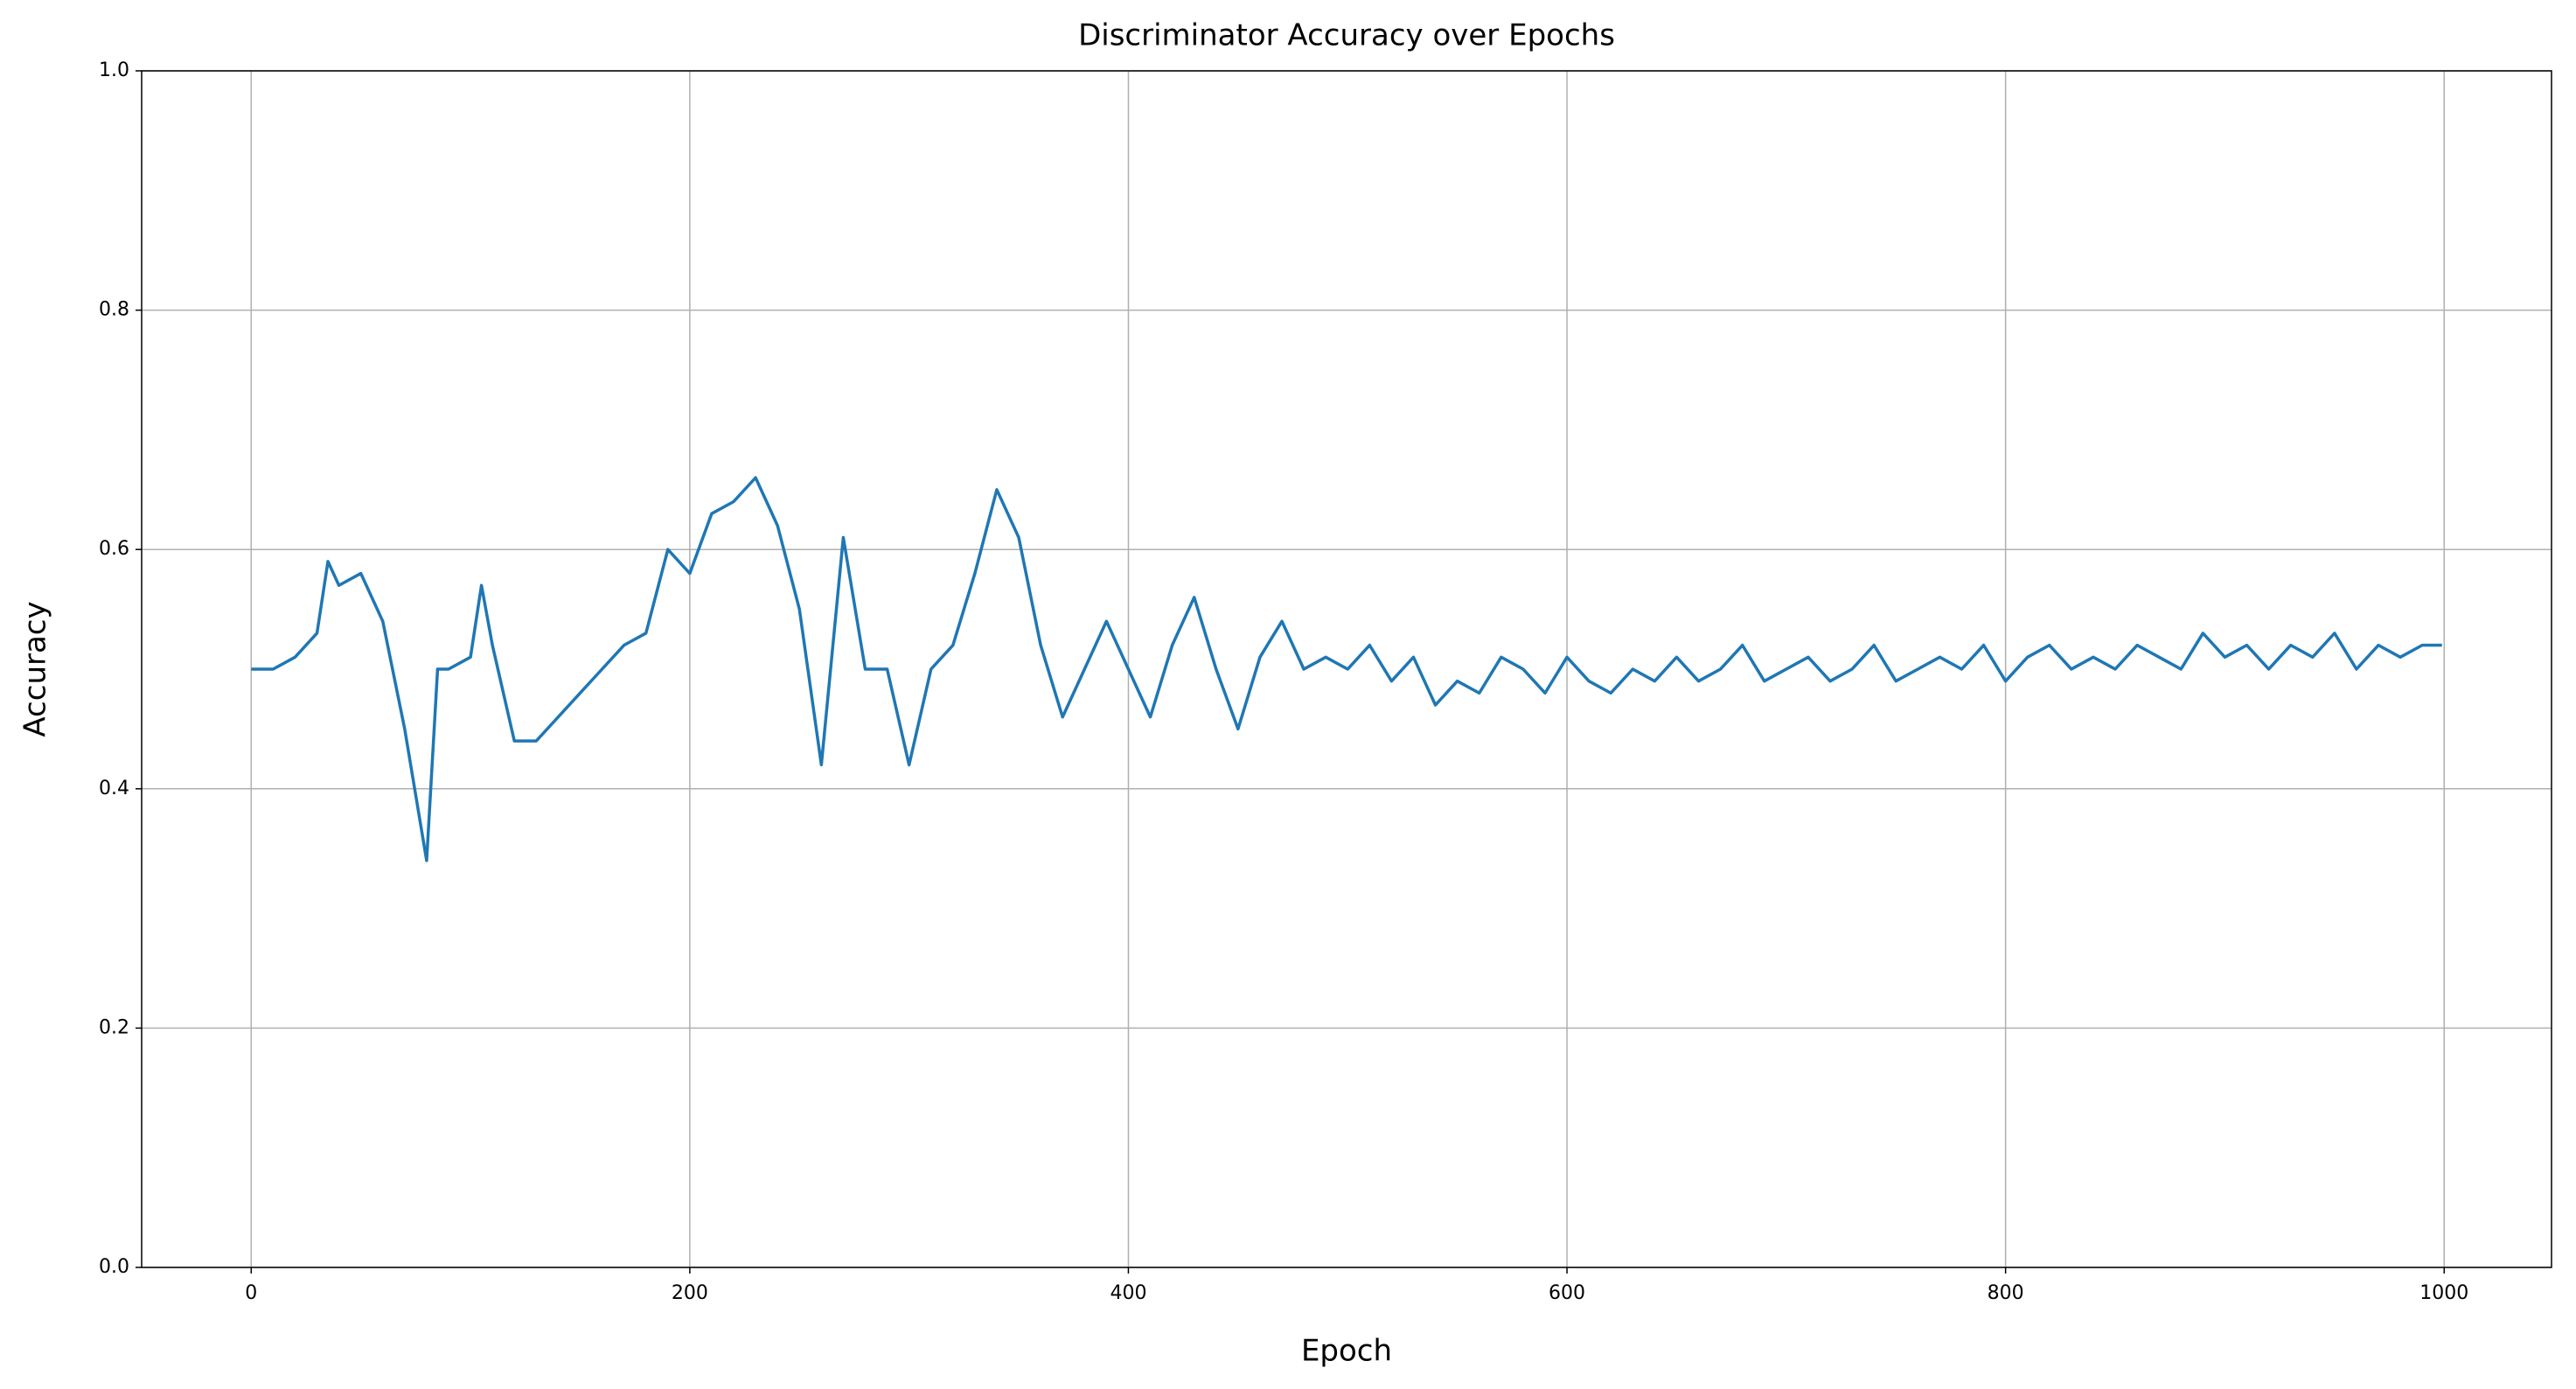 The image size is (2576, 1389). Describe the element at coordinates (114, 549) in the screenshot. I see `y-tick-label: 0.6` at that location.